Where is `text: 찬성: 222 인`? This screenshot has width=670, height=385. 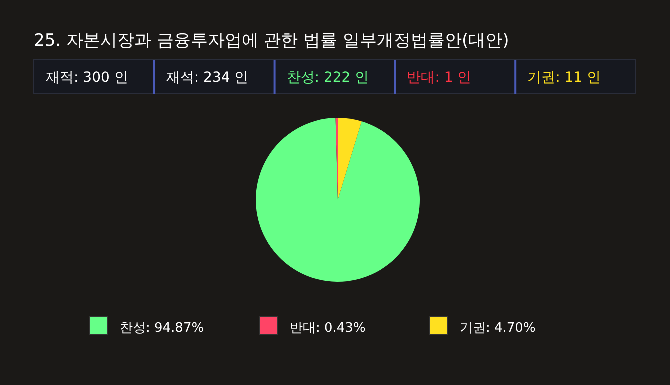 text: 찬성: 222 인 is located at coordinates (328, 78).